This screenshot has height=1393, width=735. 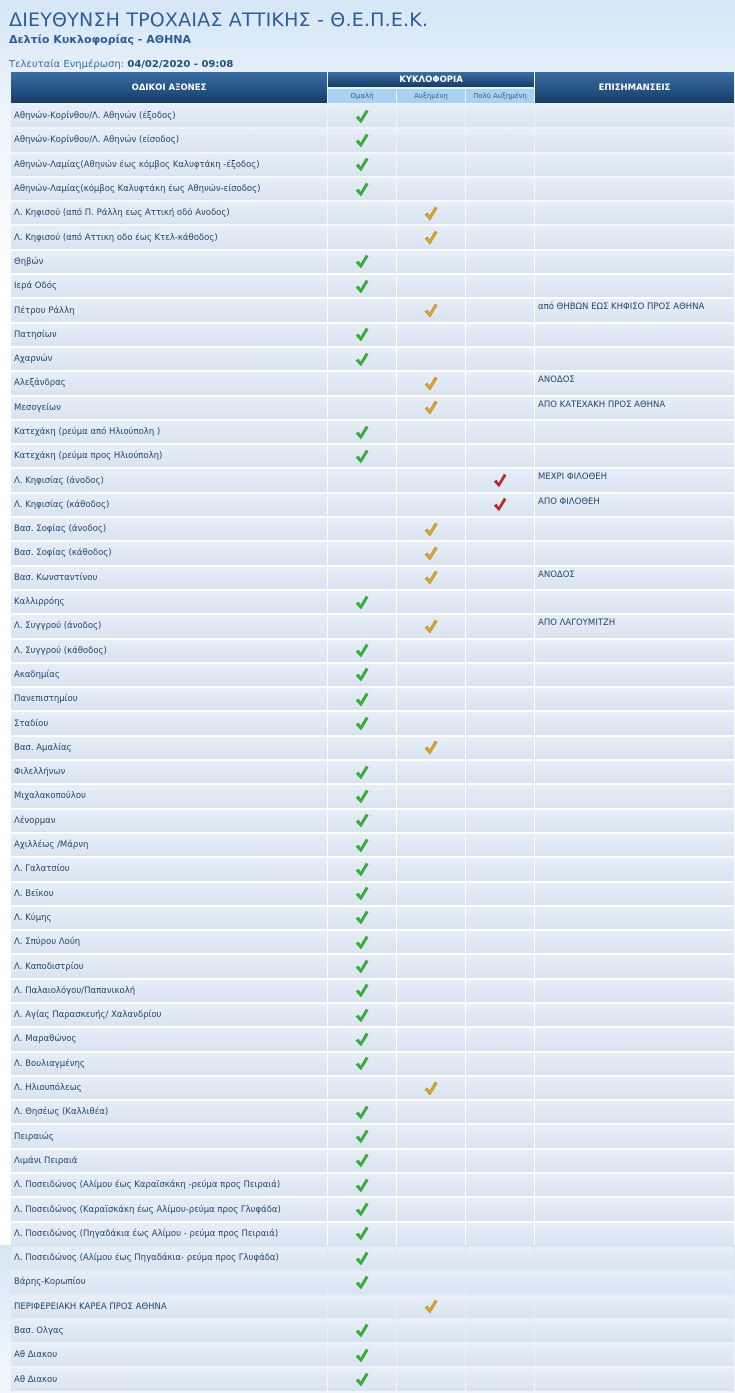 I want to click on table-row: Αθηνών-Κορίνθου/Λ. Αθηνών (είσοδος), so click(x=372, y=140).